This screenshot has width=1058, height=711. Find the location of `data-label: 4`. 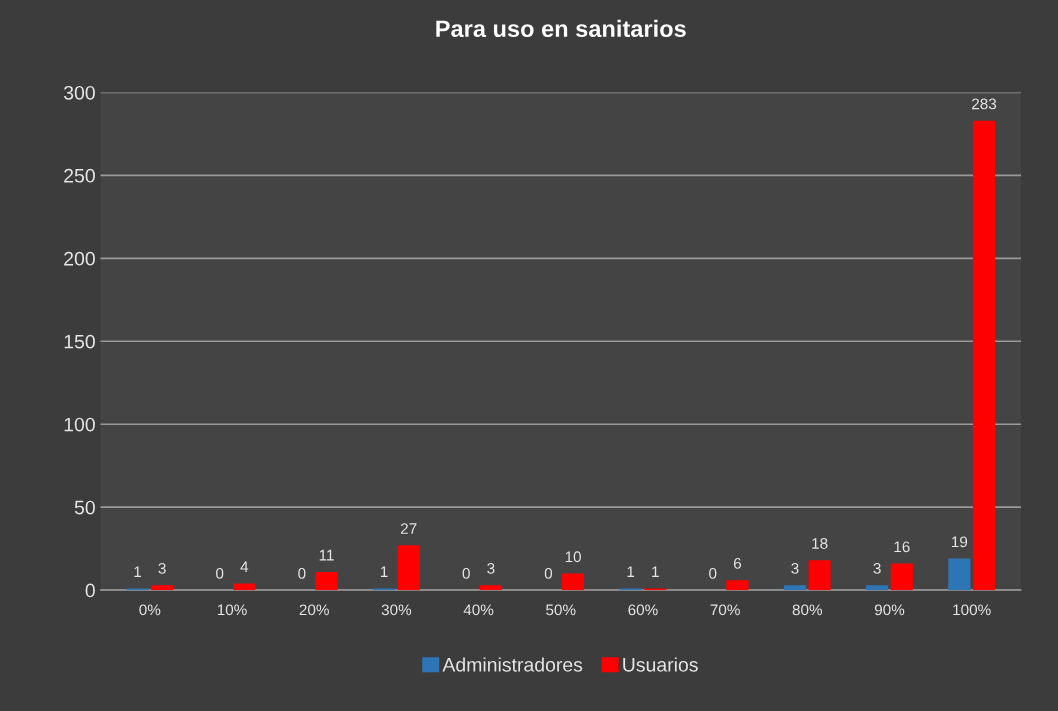

data-label: 4 is located at coordinates (244, 566).